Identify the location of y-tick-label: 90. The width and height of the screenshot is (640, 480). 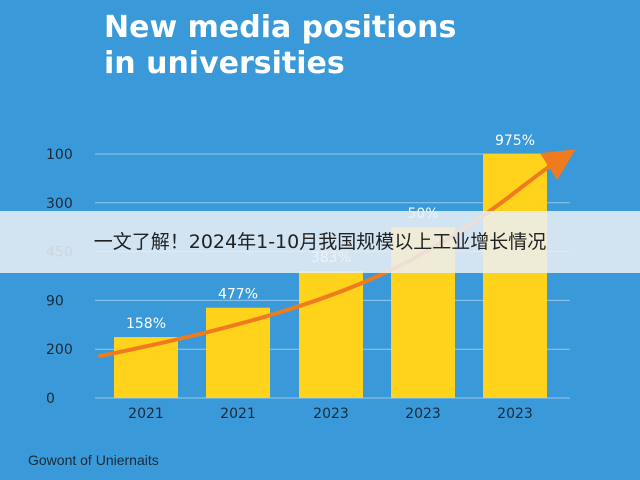
(55, 301).